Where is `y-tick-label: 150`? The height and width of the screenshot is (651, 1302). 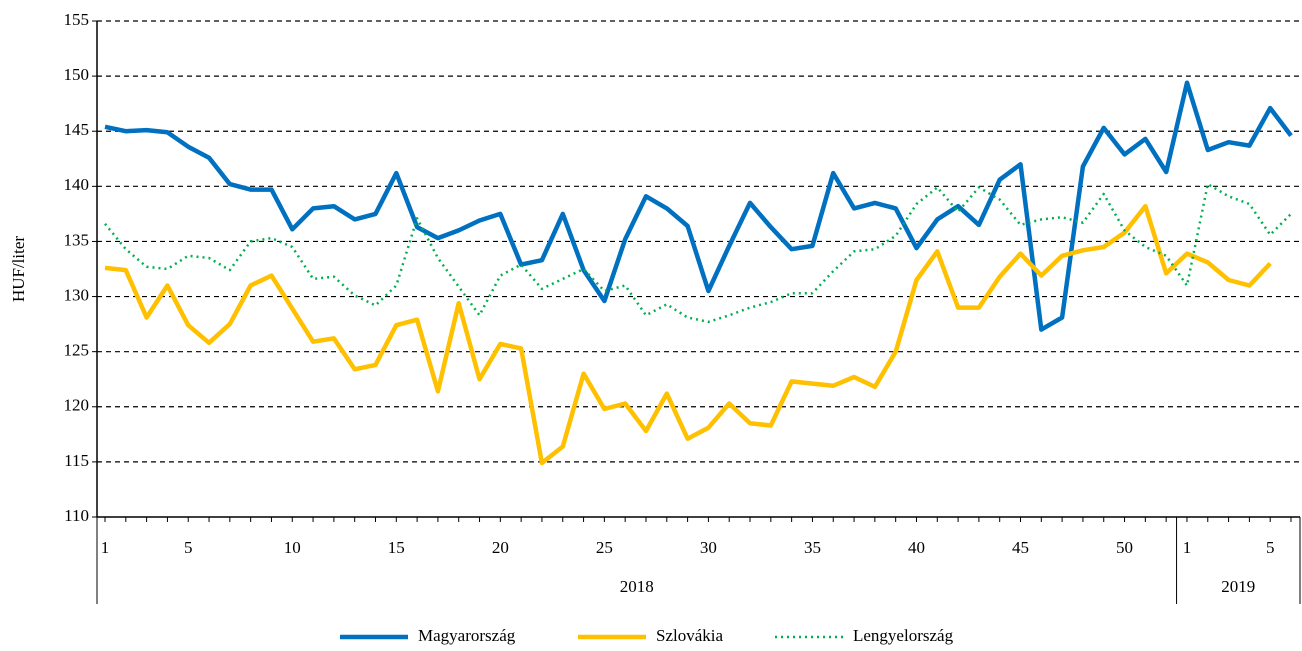
y-tick-label: 150 is located at coordinates (77, 74).